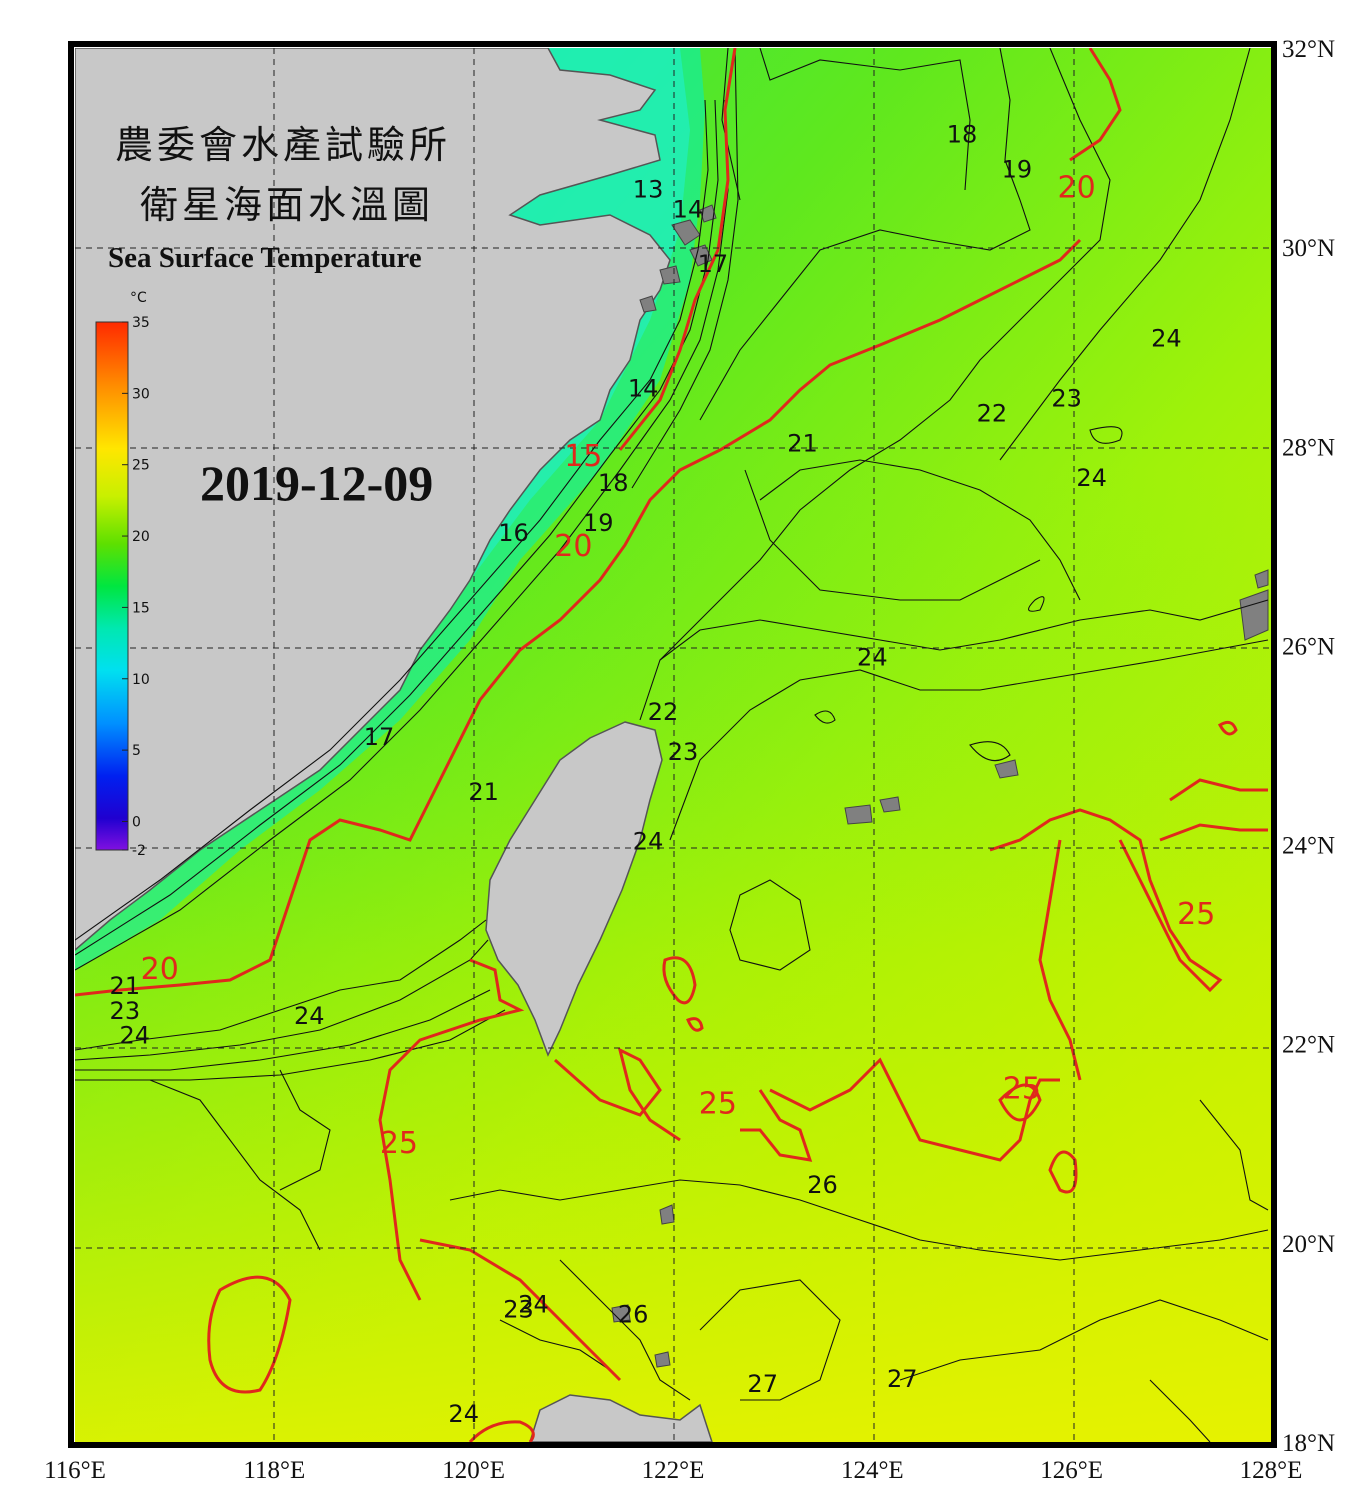 The image size is (1350, 1500). Describe the element at coordinates (1271, 1470) in the screenshot. I see `longitude-label: 128°E` at that location.